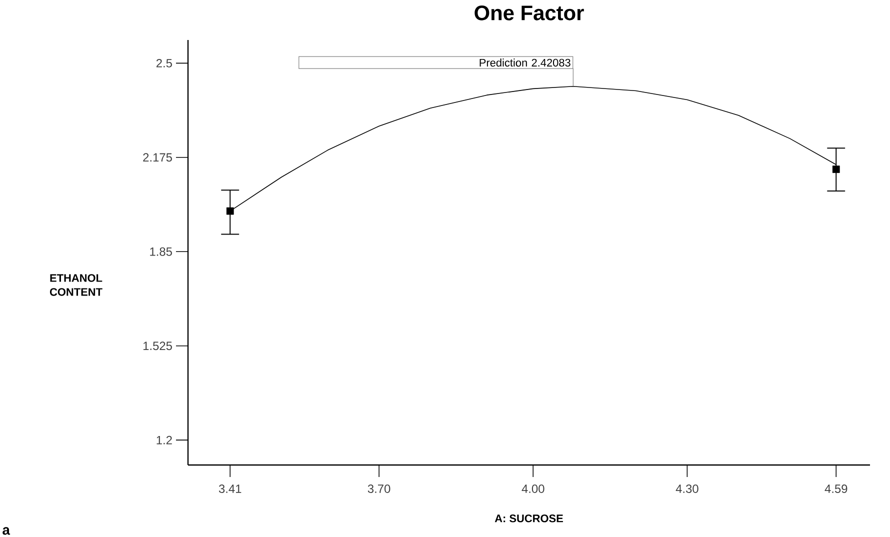 This screenshot has width=890, height=537. What do you see at coordinates (6, 531) in the screenshot?
I see `text: a` at bounding box center [6, 531].